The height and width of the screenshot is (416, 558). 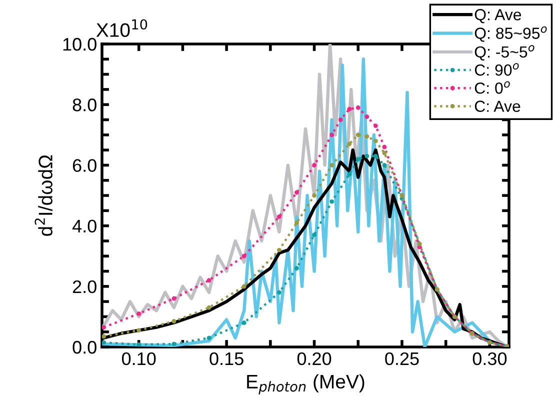 I want to click on x-axis-title: E$_{photon}$ (MeV), so click(x=305, y=384).